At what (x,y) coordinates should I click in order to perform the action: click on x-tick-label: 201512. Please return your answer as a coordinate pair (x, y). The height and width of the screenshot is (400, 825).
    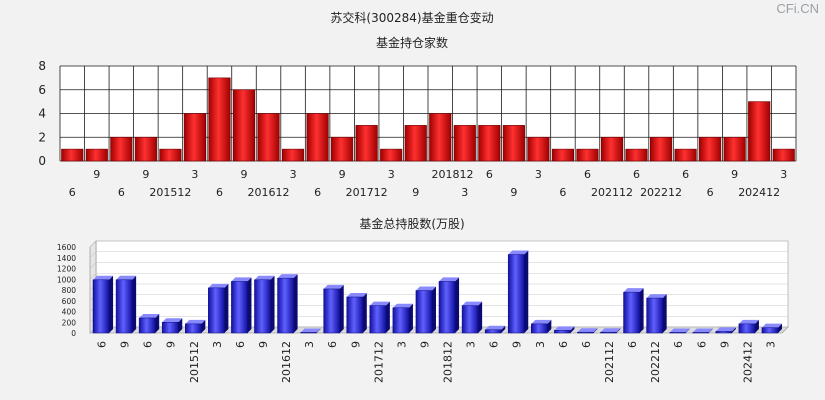
    Looking at the image, I should click on (194, 362).